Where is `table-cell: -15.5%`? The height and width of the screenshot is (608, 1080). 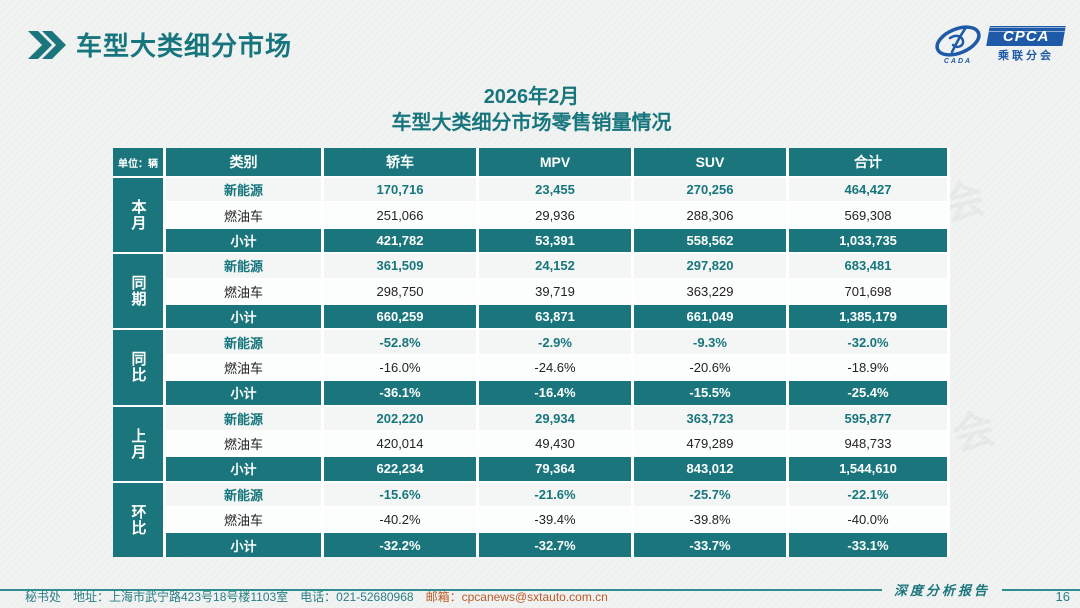
table-cell: -15.5% is located at coordinates (710, 393).